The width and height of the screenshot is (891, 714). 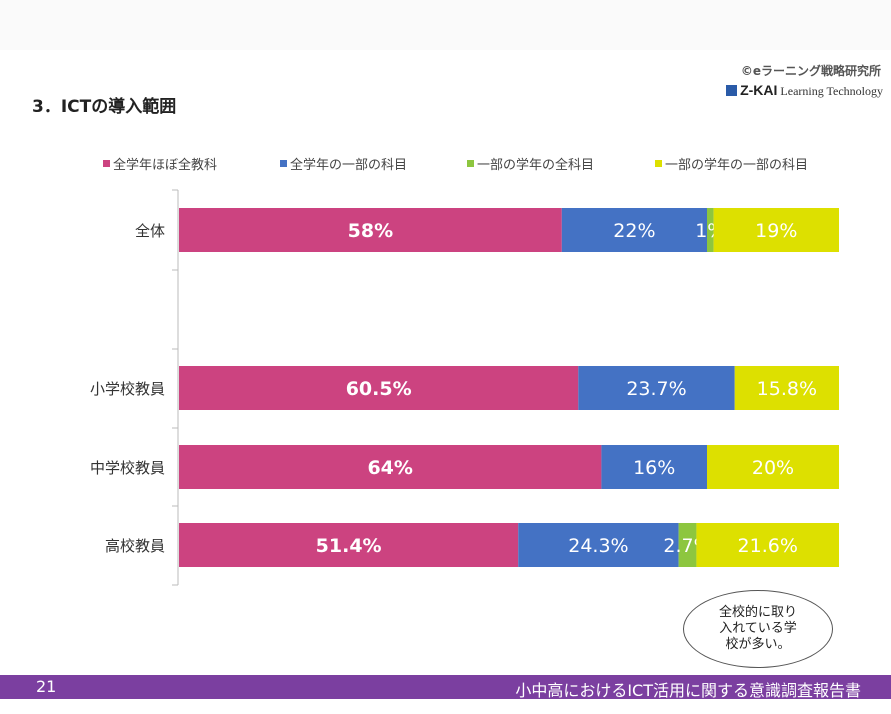 I want to click on legend-label: 全学年ほぼ全教科, so click(x=165, y=165).